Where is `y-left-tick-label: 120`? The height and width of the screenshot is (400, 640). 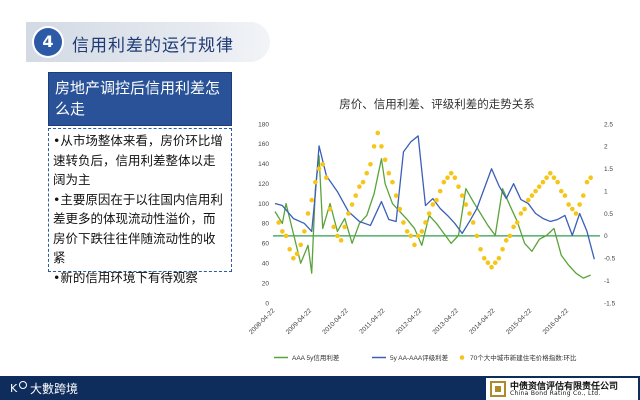
y-left-tick-label: 120 is located at coordinates (263, 184).